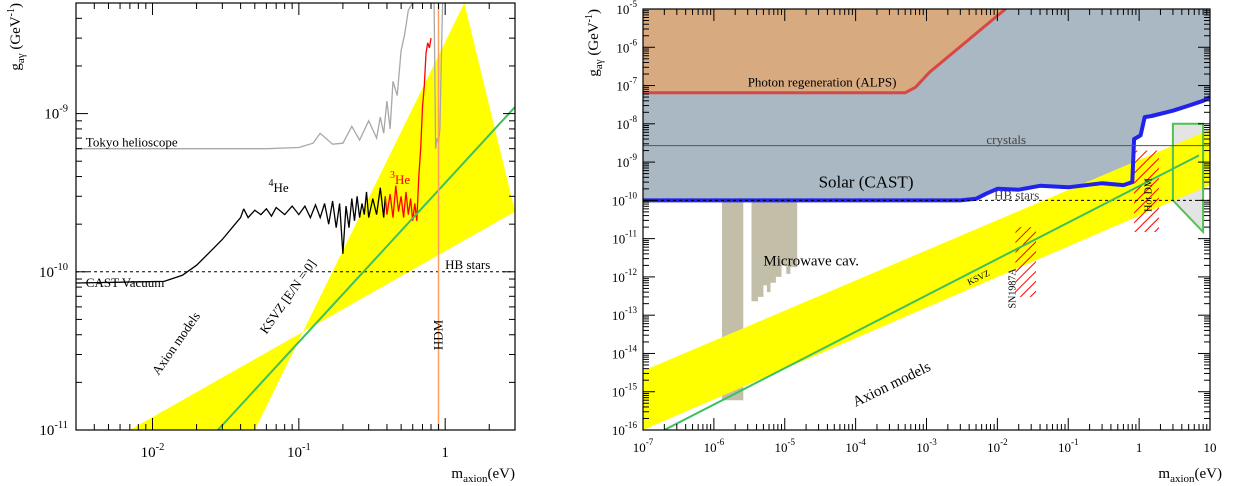 This screenshot has width=1233, height=486. Describe the element at coordinates (626, 46) in the screenshot. I see `y-tick-label: 10⁻⁶` at that location.